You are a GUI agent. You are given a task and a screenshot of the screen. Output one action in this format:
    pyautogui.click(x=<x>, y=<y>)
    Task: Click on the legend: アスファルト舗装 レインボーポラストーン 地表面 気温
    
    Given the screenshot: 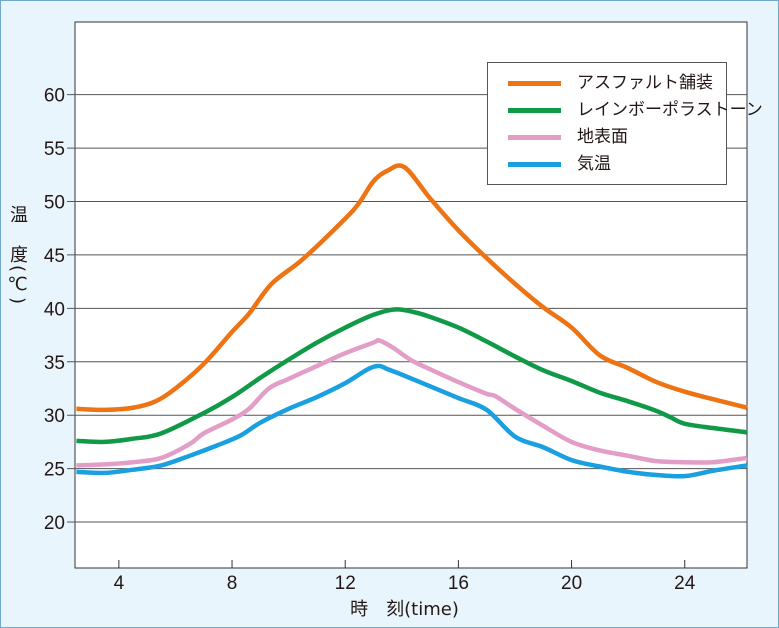 What is the action you would take?
    pyautogui.click(x=625, y=123)
    